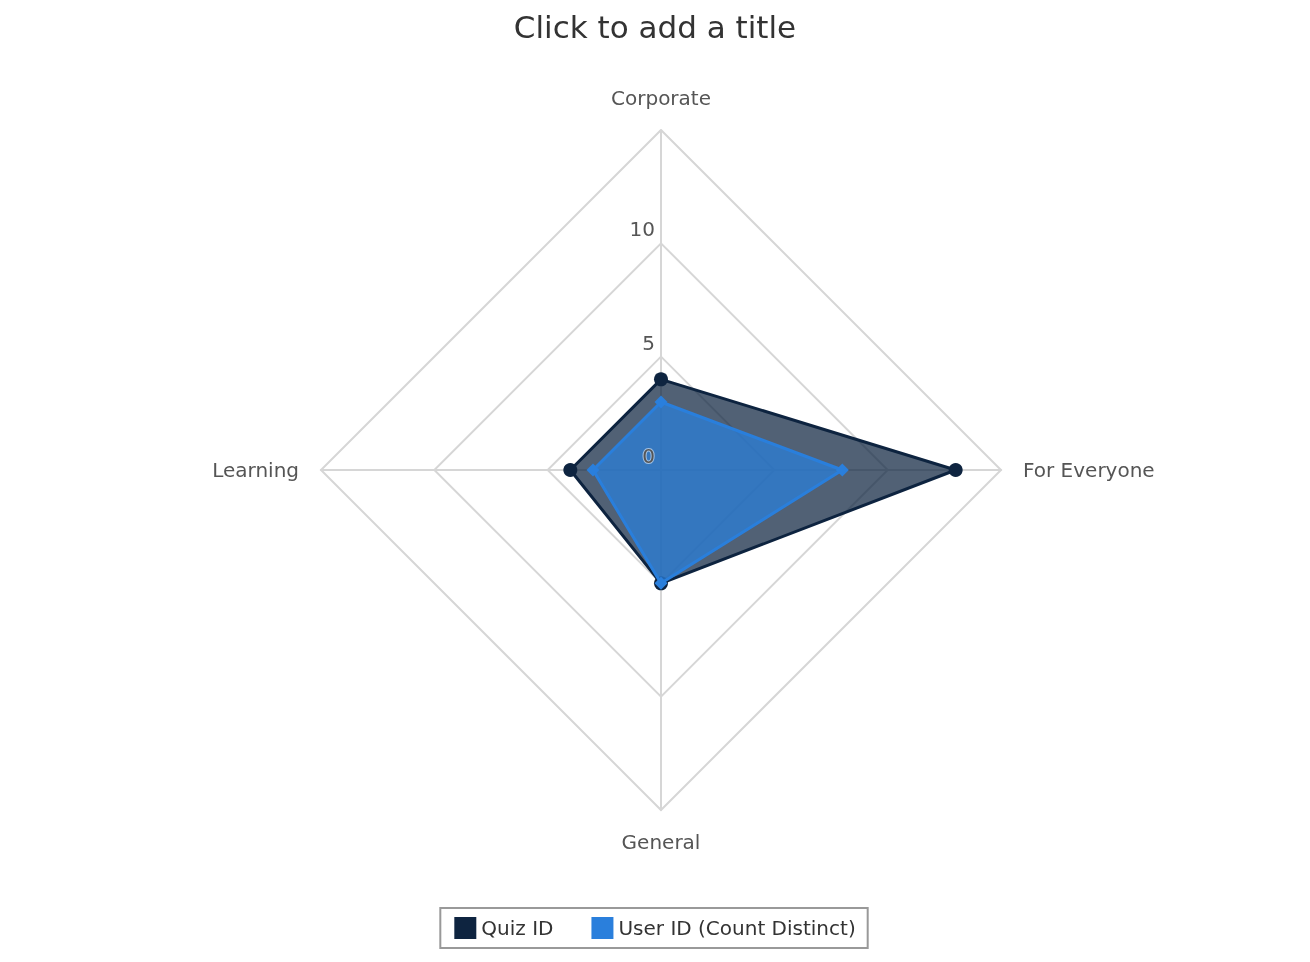 The height and width of the screenshot is (962, 1310). Describe the element at coordinates (648, 456) in the screenshot. I see `y-tick-label: 0` at that location.